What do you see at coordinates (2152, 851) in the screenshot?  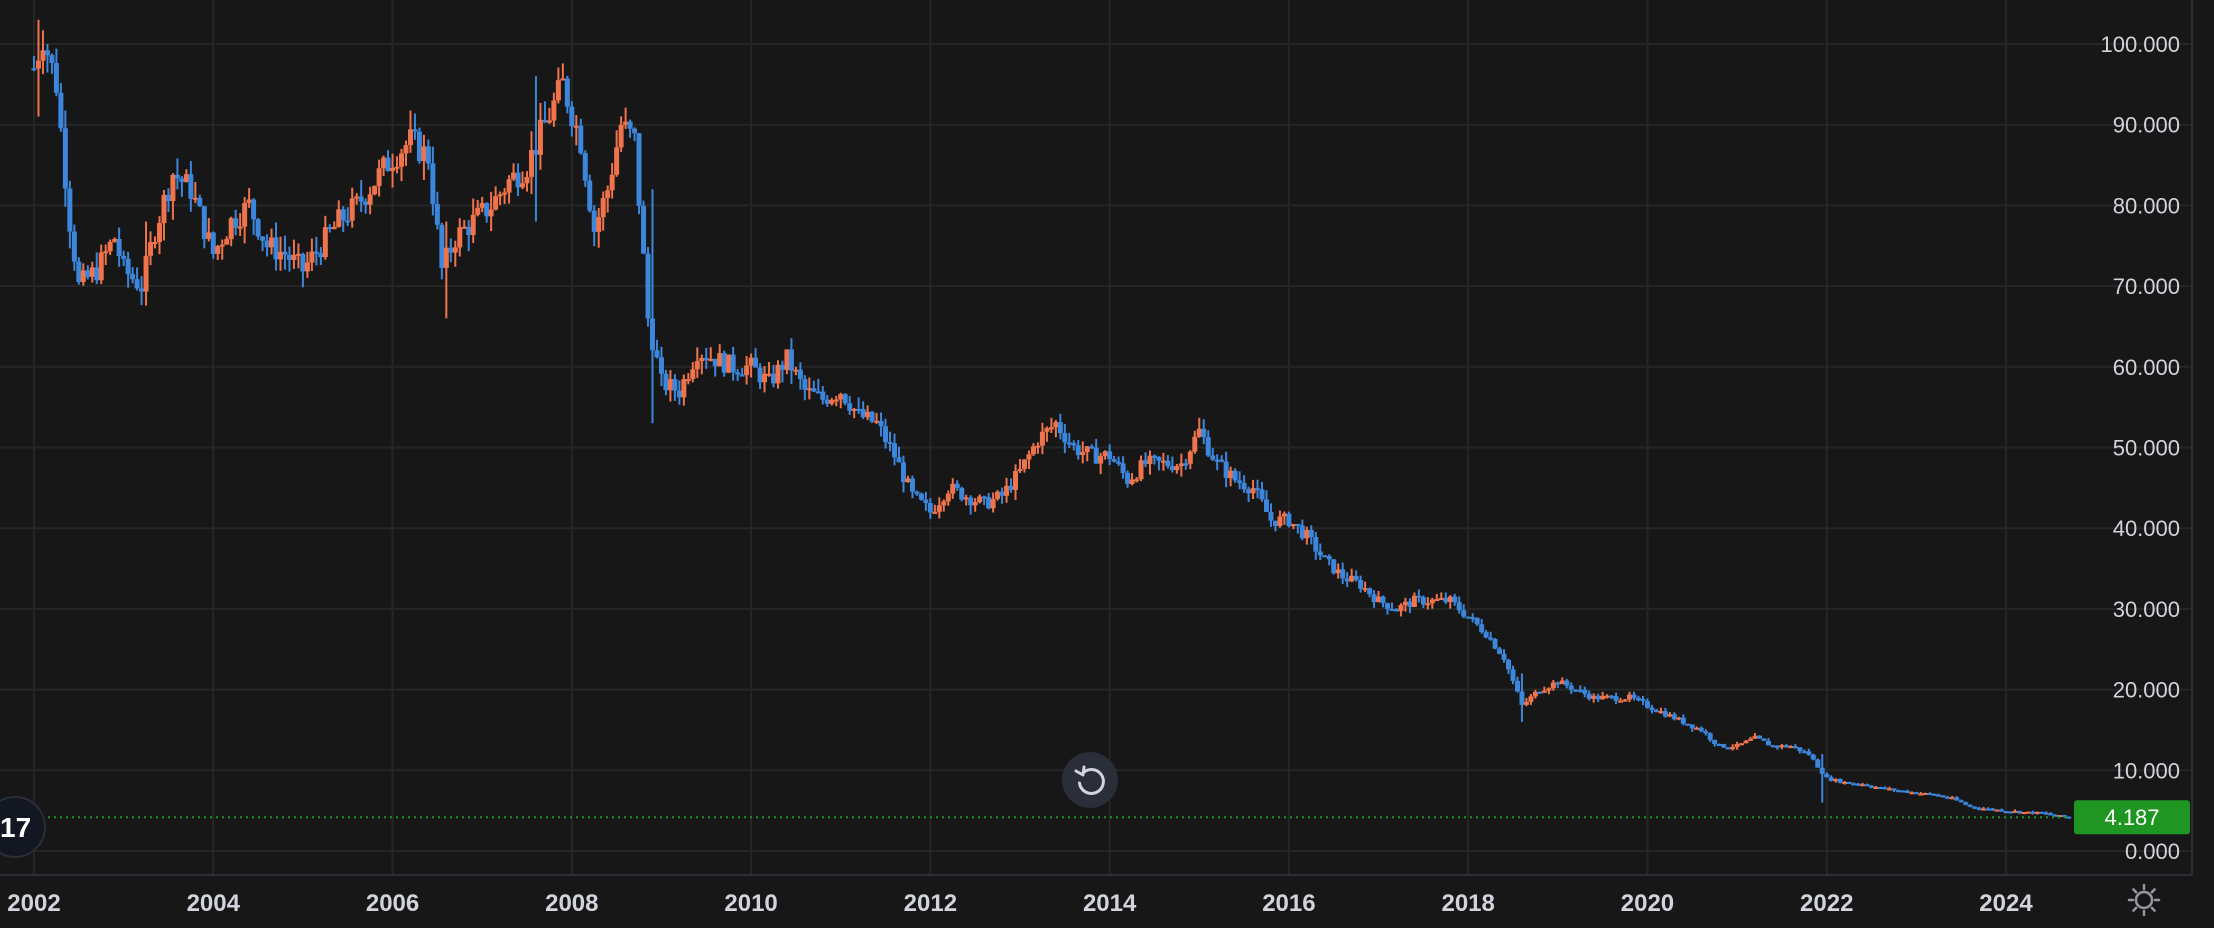 I see `y-tick-label-0: 0.000` at bounding box center [2152, 851].